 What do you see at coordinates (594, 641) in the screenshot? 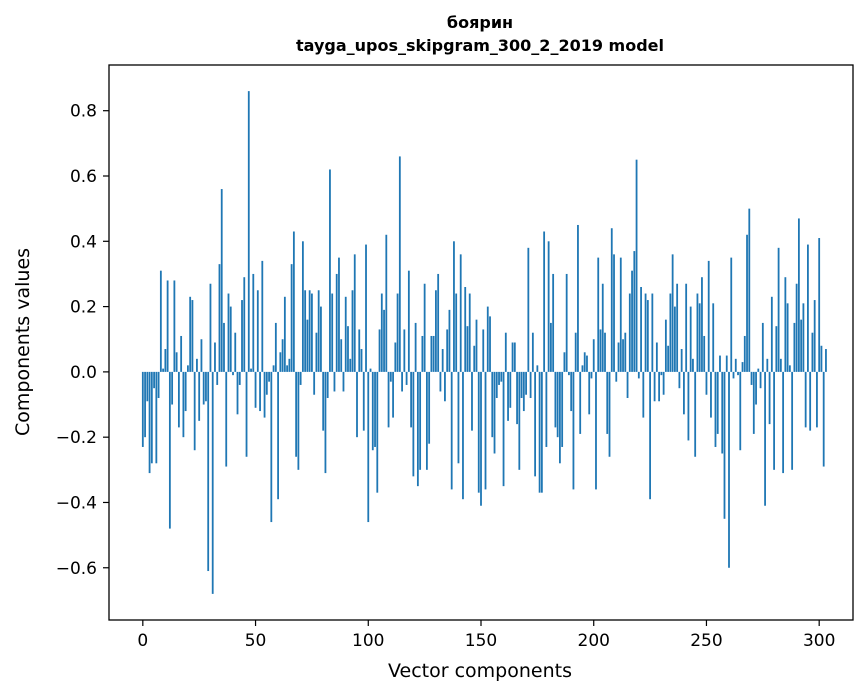
I see `x-tick-label: 200` at bounding box center [594, 641].